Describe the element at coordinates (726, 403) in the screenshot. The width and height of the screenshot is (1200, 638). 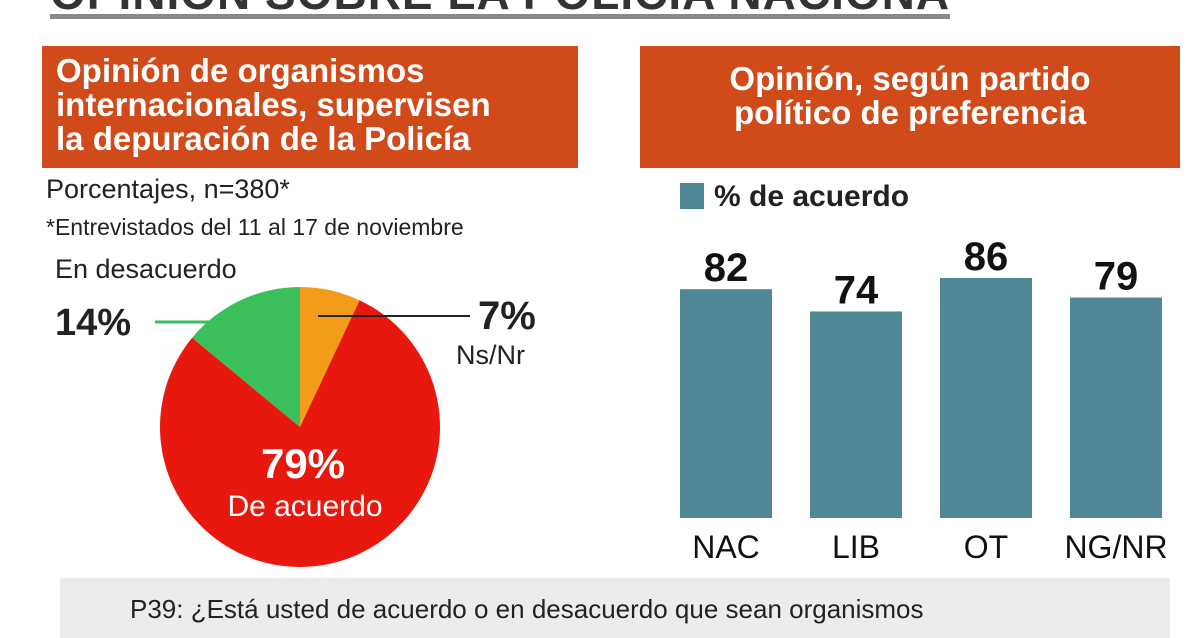
I see `bar-nac` at that location.